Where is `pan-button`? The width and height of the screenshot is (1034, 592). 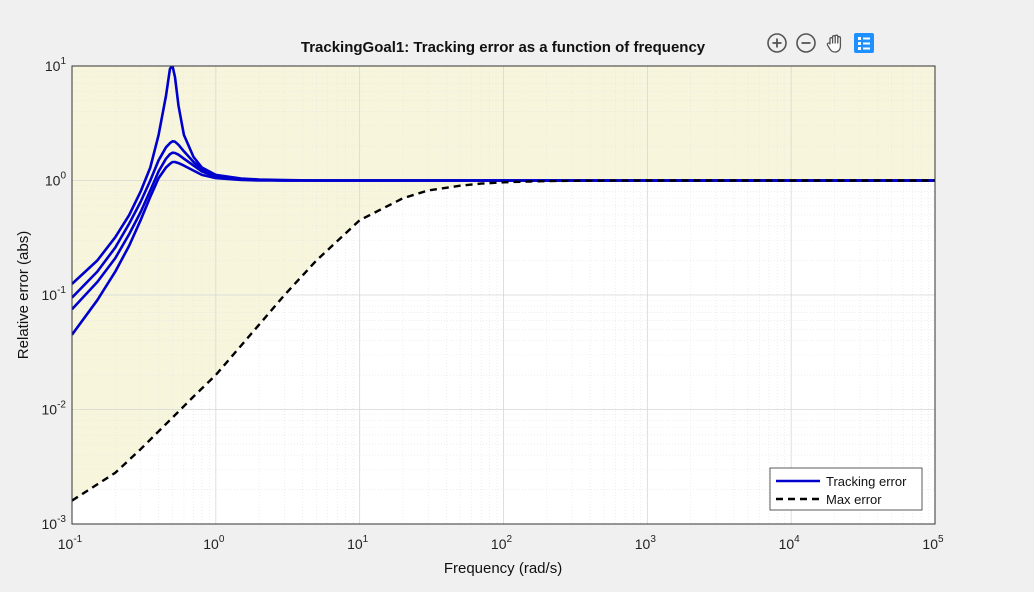 pan-button is located at coordinates (835, 43).